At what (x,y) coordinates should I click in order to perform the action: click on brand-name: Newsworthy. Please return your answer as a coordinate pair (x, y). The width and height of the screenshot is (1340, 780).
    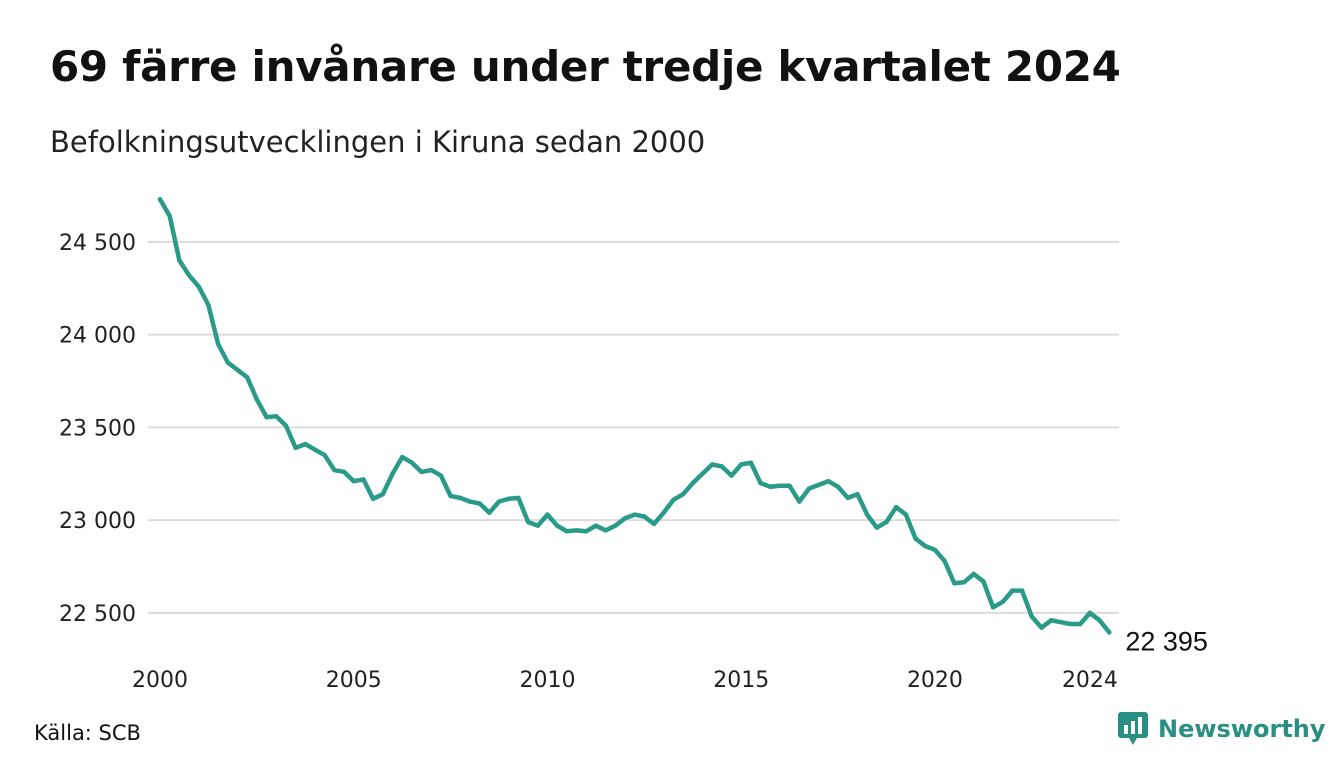
    Looking at the image, I should click on (1242, 729).